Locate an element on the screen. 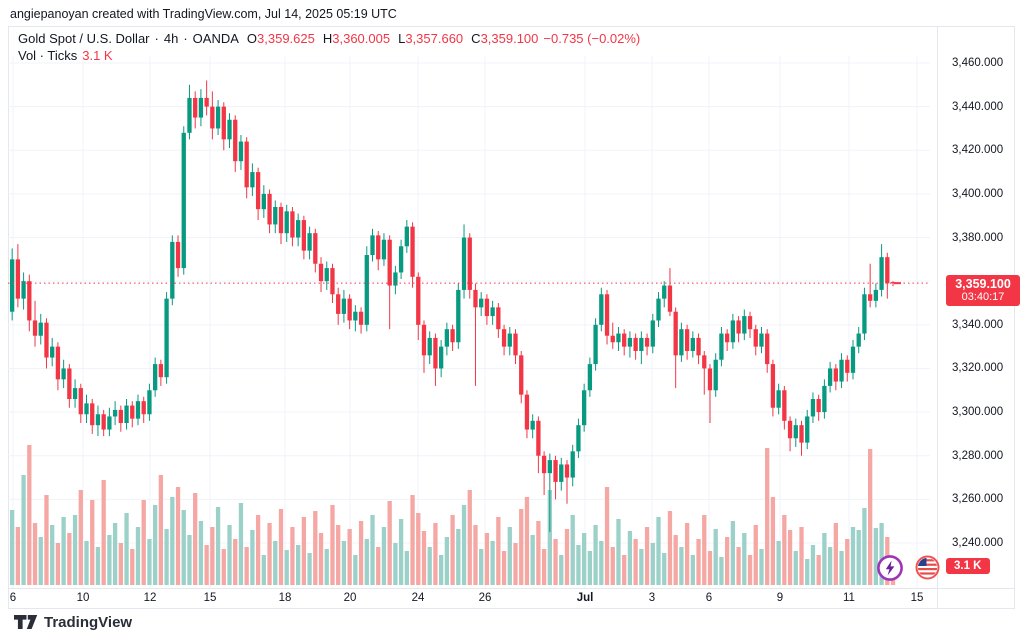 This screenshot has height=642, width=1024. price-axis-label: 3,240.000 is located at coordinates (978, 543).